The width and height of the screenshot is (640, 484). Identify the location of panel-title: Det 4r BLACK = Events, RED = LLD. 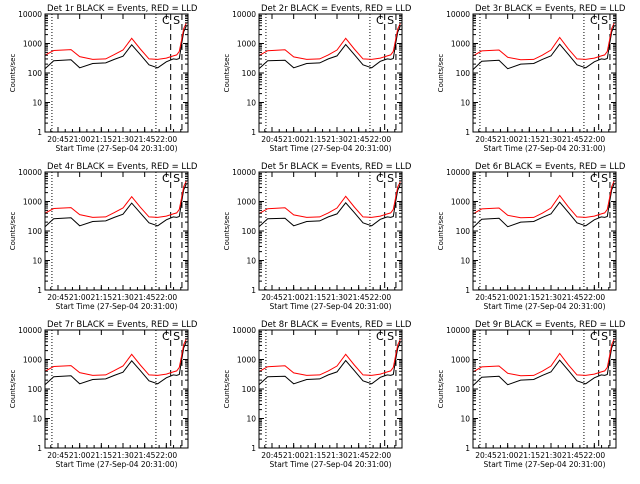
(122, 167).